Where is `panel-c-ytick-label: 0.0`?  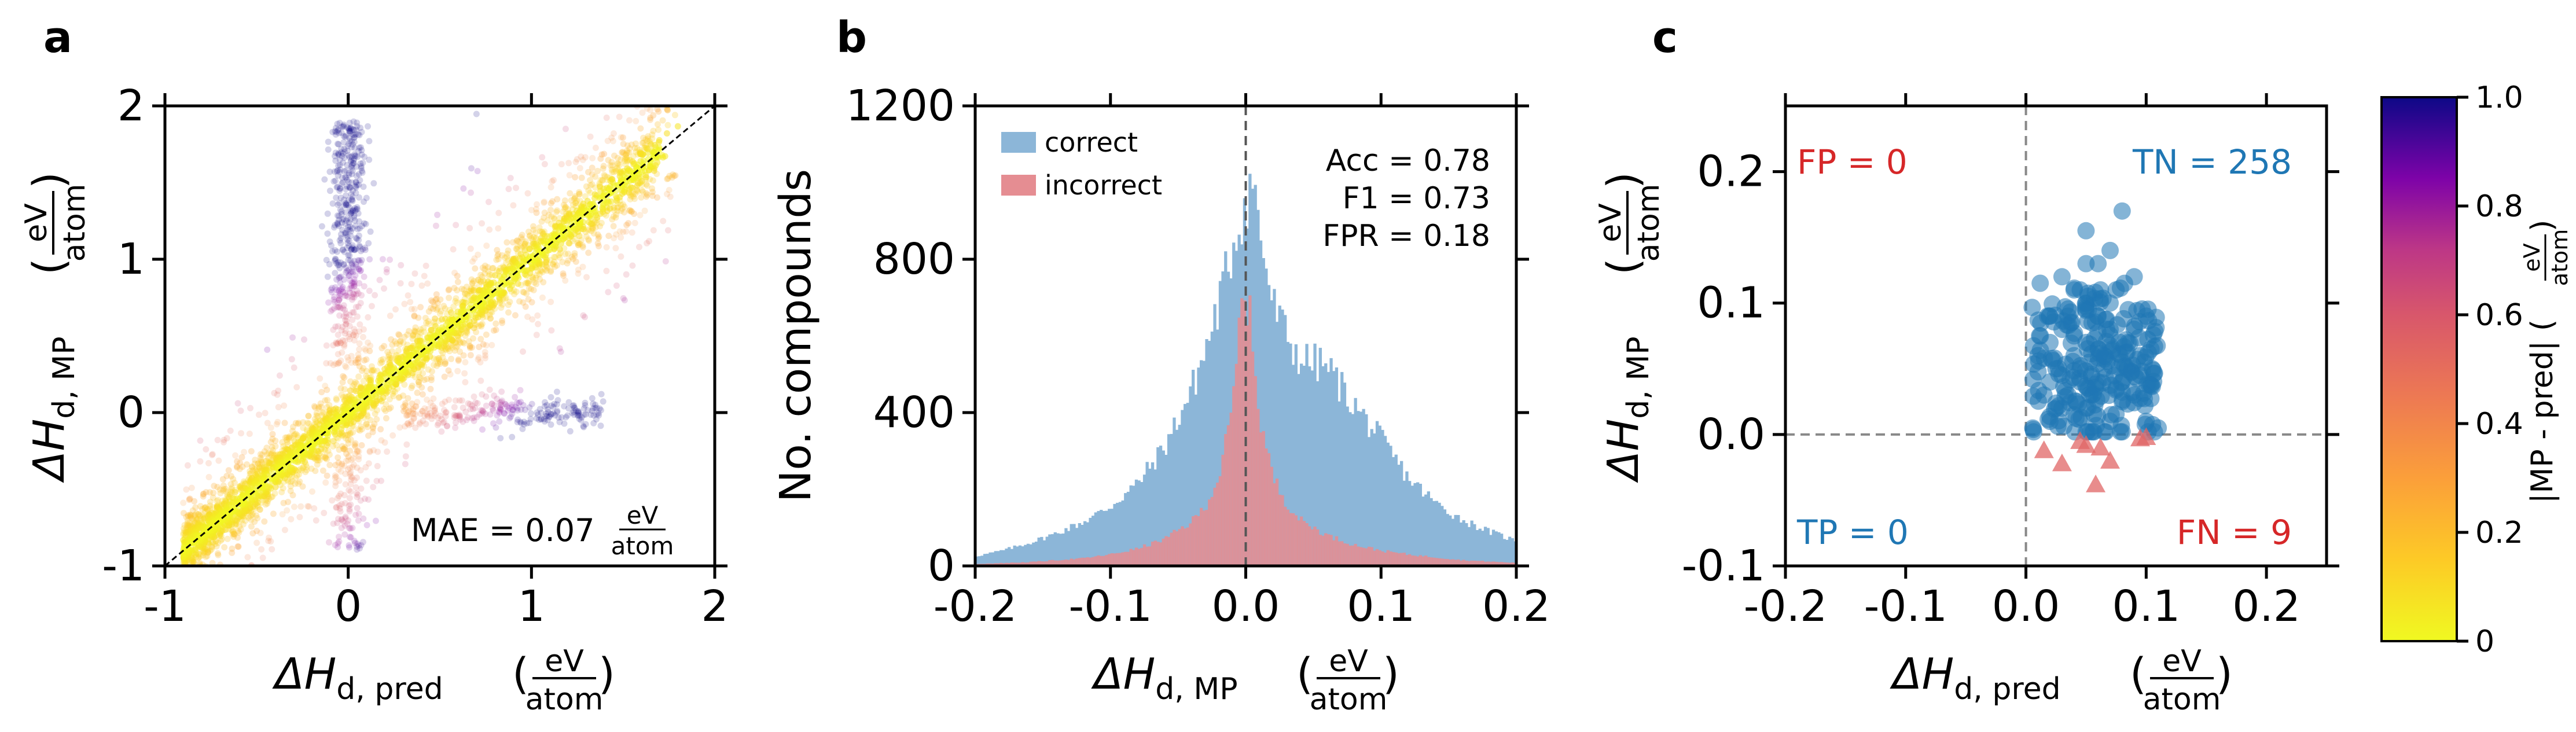
panel-c-ytick-label: 0.0 is located at coordinates (1731, 434).